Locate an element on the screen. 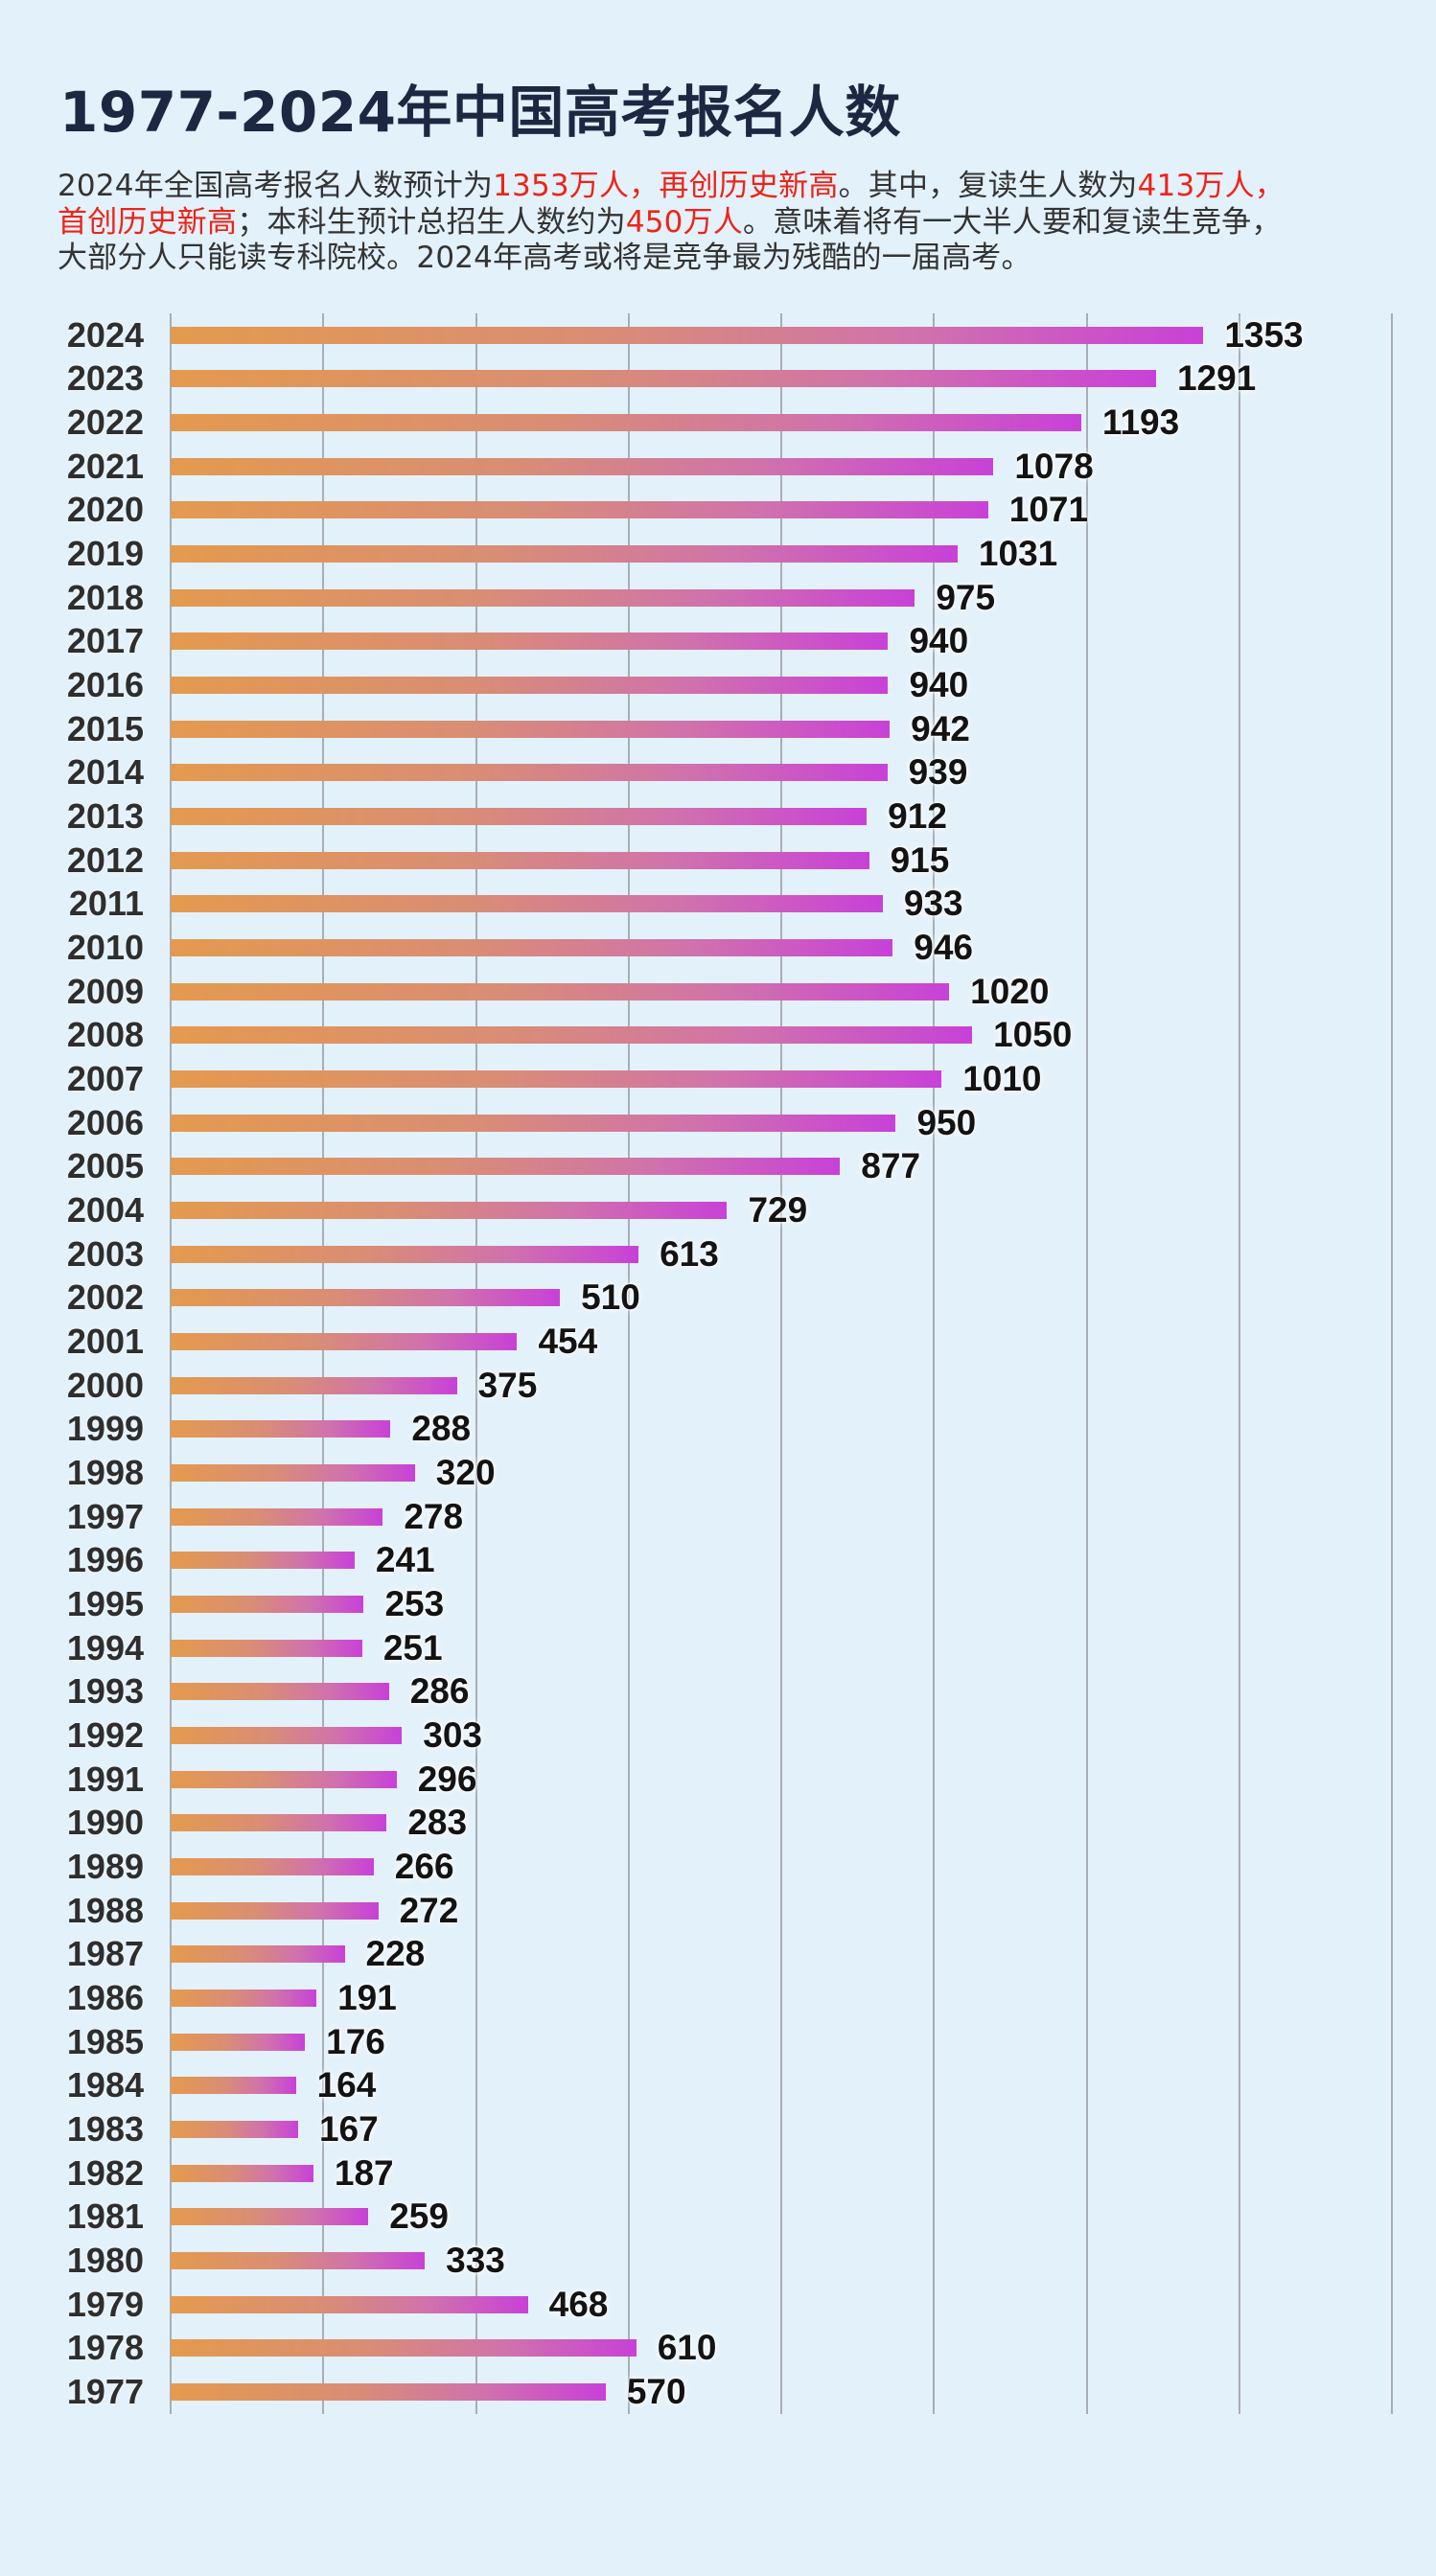 The width and height of the screenshot is (1436, 2576). intro-highlight-text: 413万人， is located at coordinates (1211, 186).